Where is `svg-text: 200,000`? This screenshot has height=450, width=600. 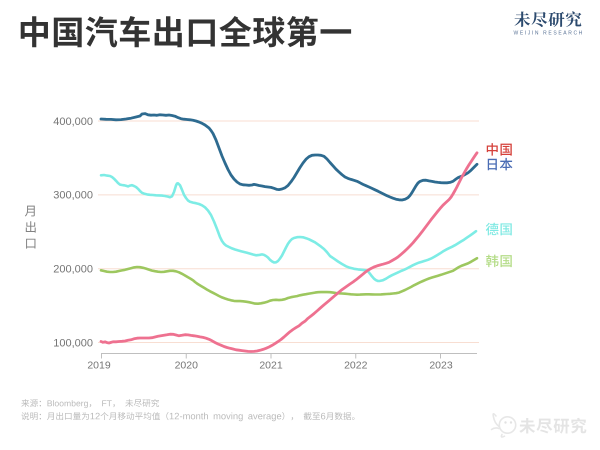
svg-text: 200,000 is located at coordinates (73, 270).